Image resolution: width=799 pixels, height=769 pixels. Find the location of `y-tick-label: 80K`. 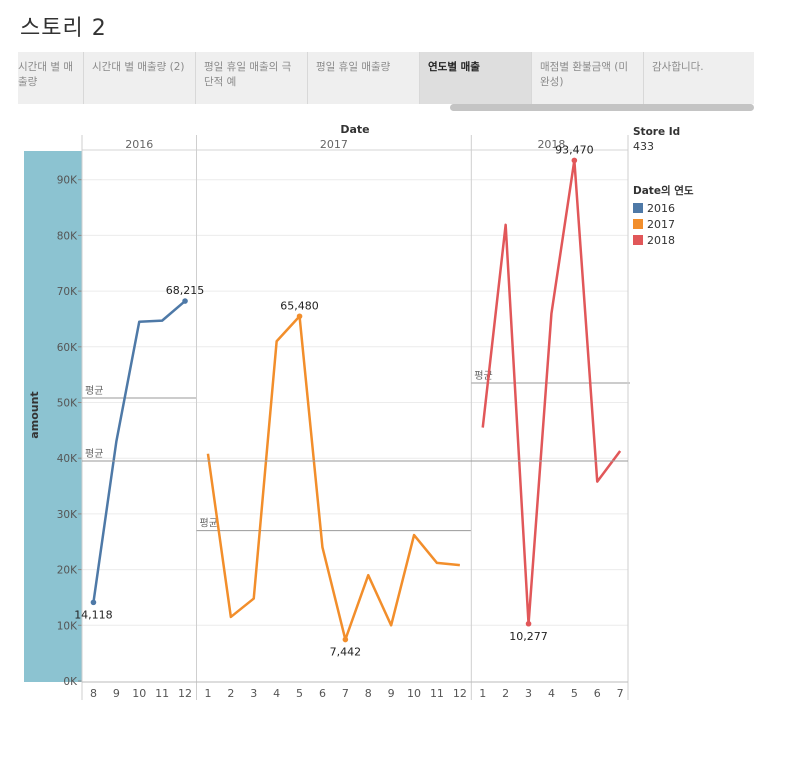

y-tick-label: 80K is located at coordinates (67, 236).